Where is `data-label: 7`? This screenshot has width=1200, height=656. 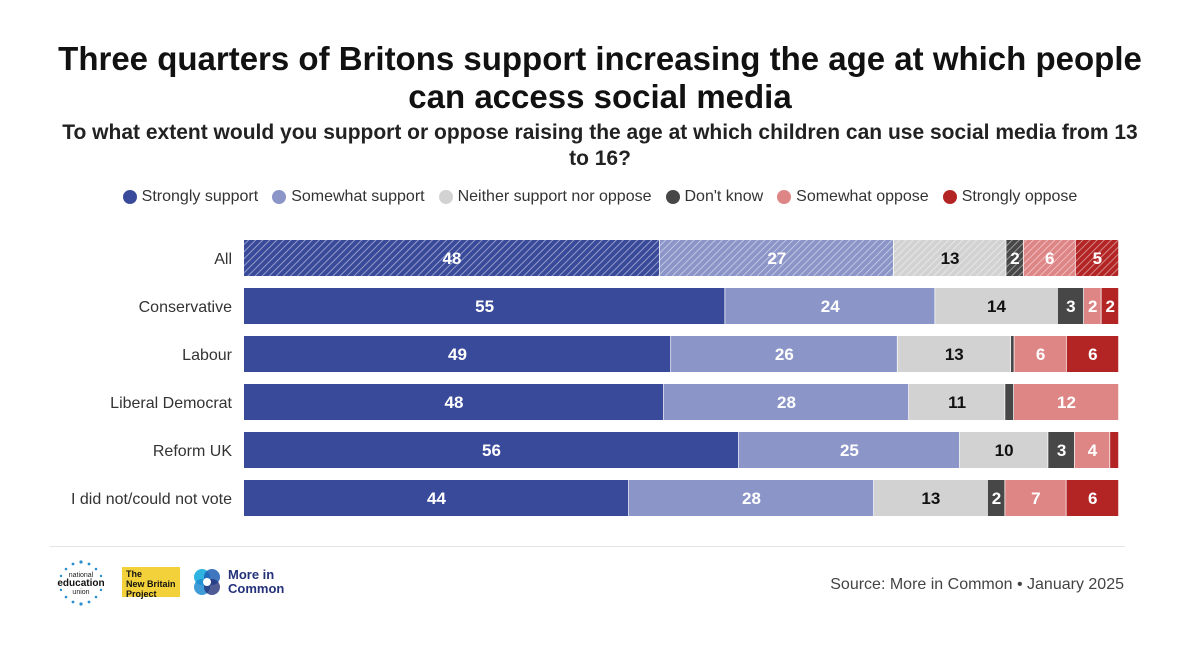 data-label: 7 is located at coordinates (1035, 498).